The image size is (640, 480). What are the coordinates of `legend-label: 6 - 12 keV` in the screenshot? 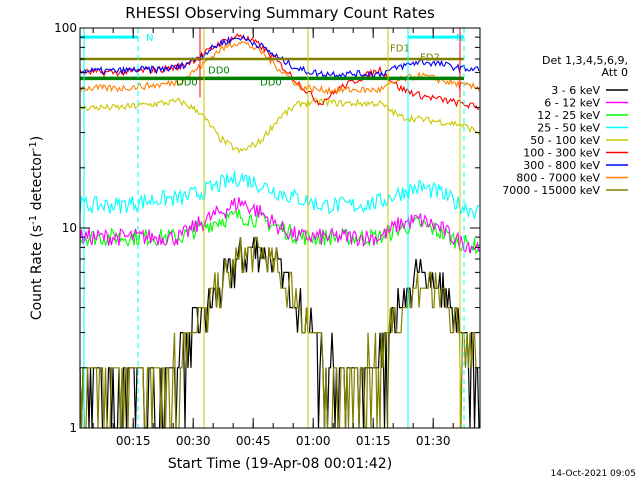 It's located at (572, 103).